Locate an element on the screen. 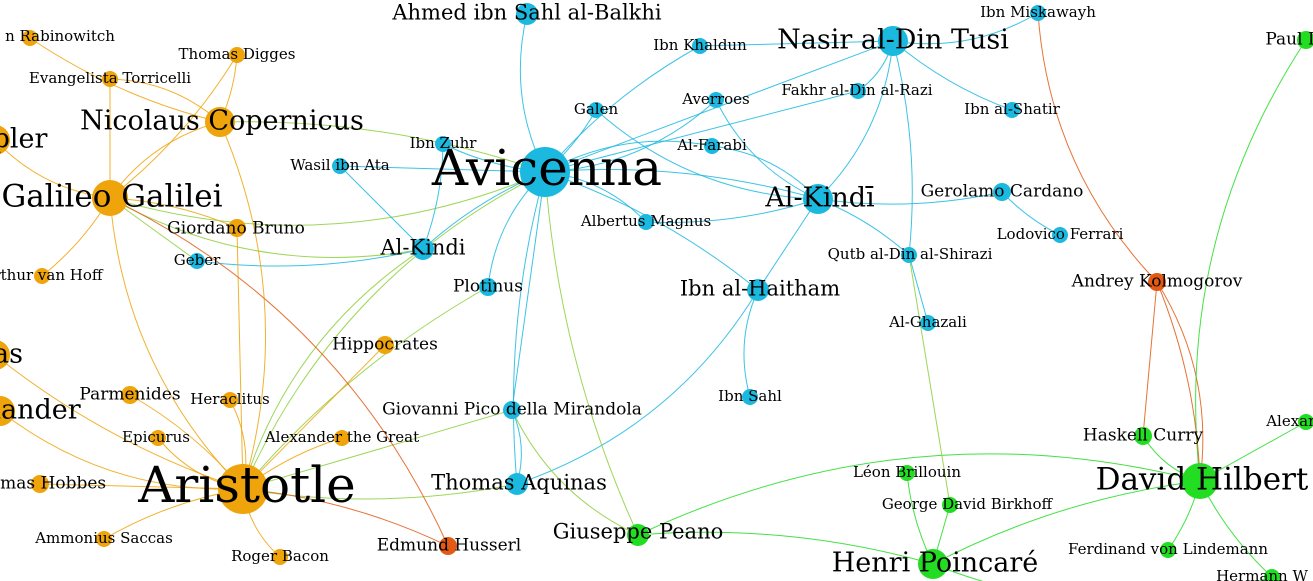 This screenshot has width=1313, height=581. node-alexander: Alexander the Great is located at coordinates (341, 437).